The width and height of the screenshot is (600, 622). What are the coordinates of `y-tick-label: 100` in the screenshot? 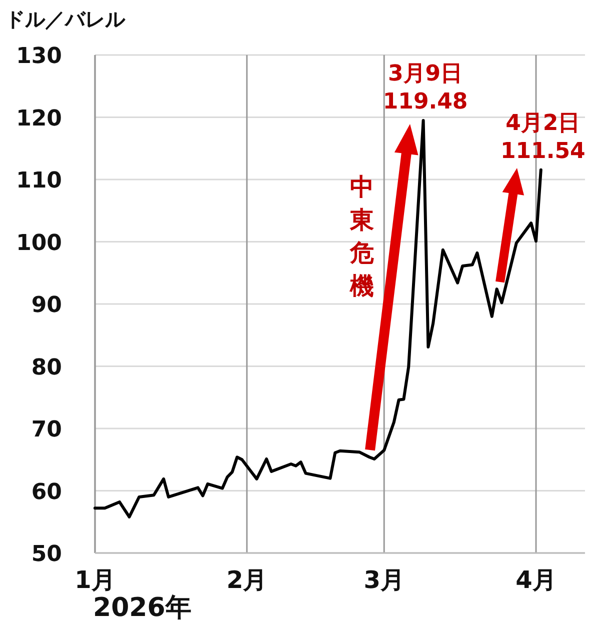 It's located at (39, 243).